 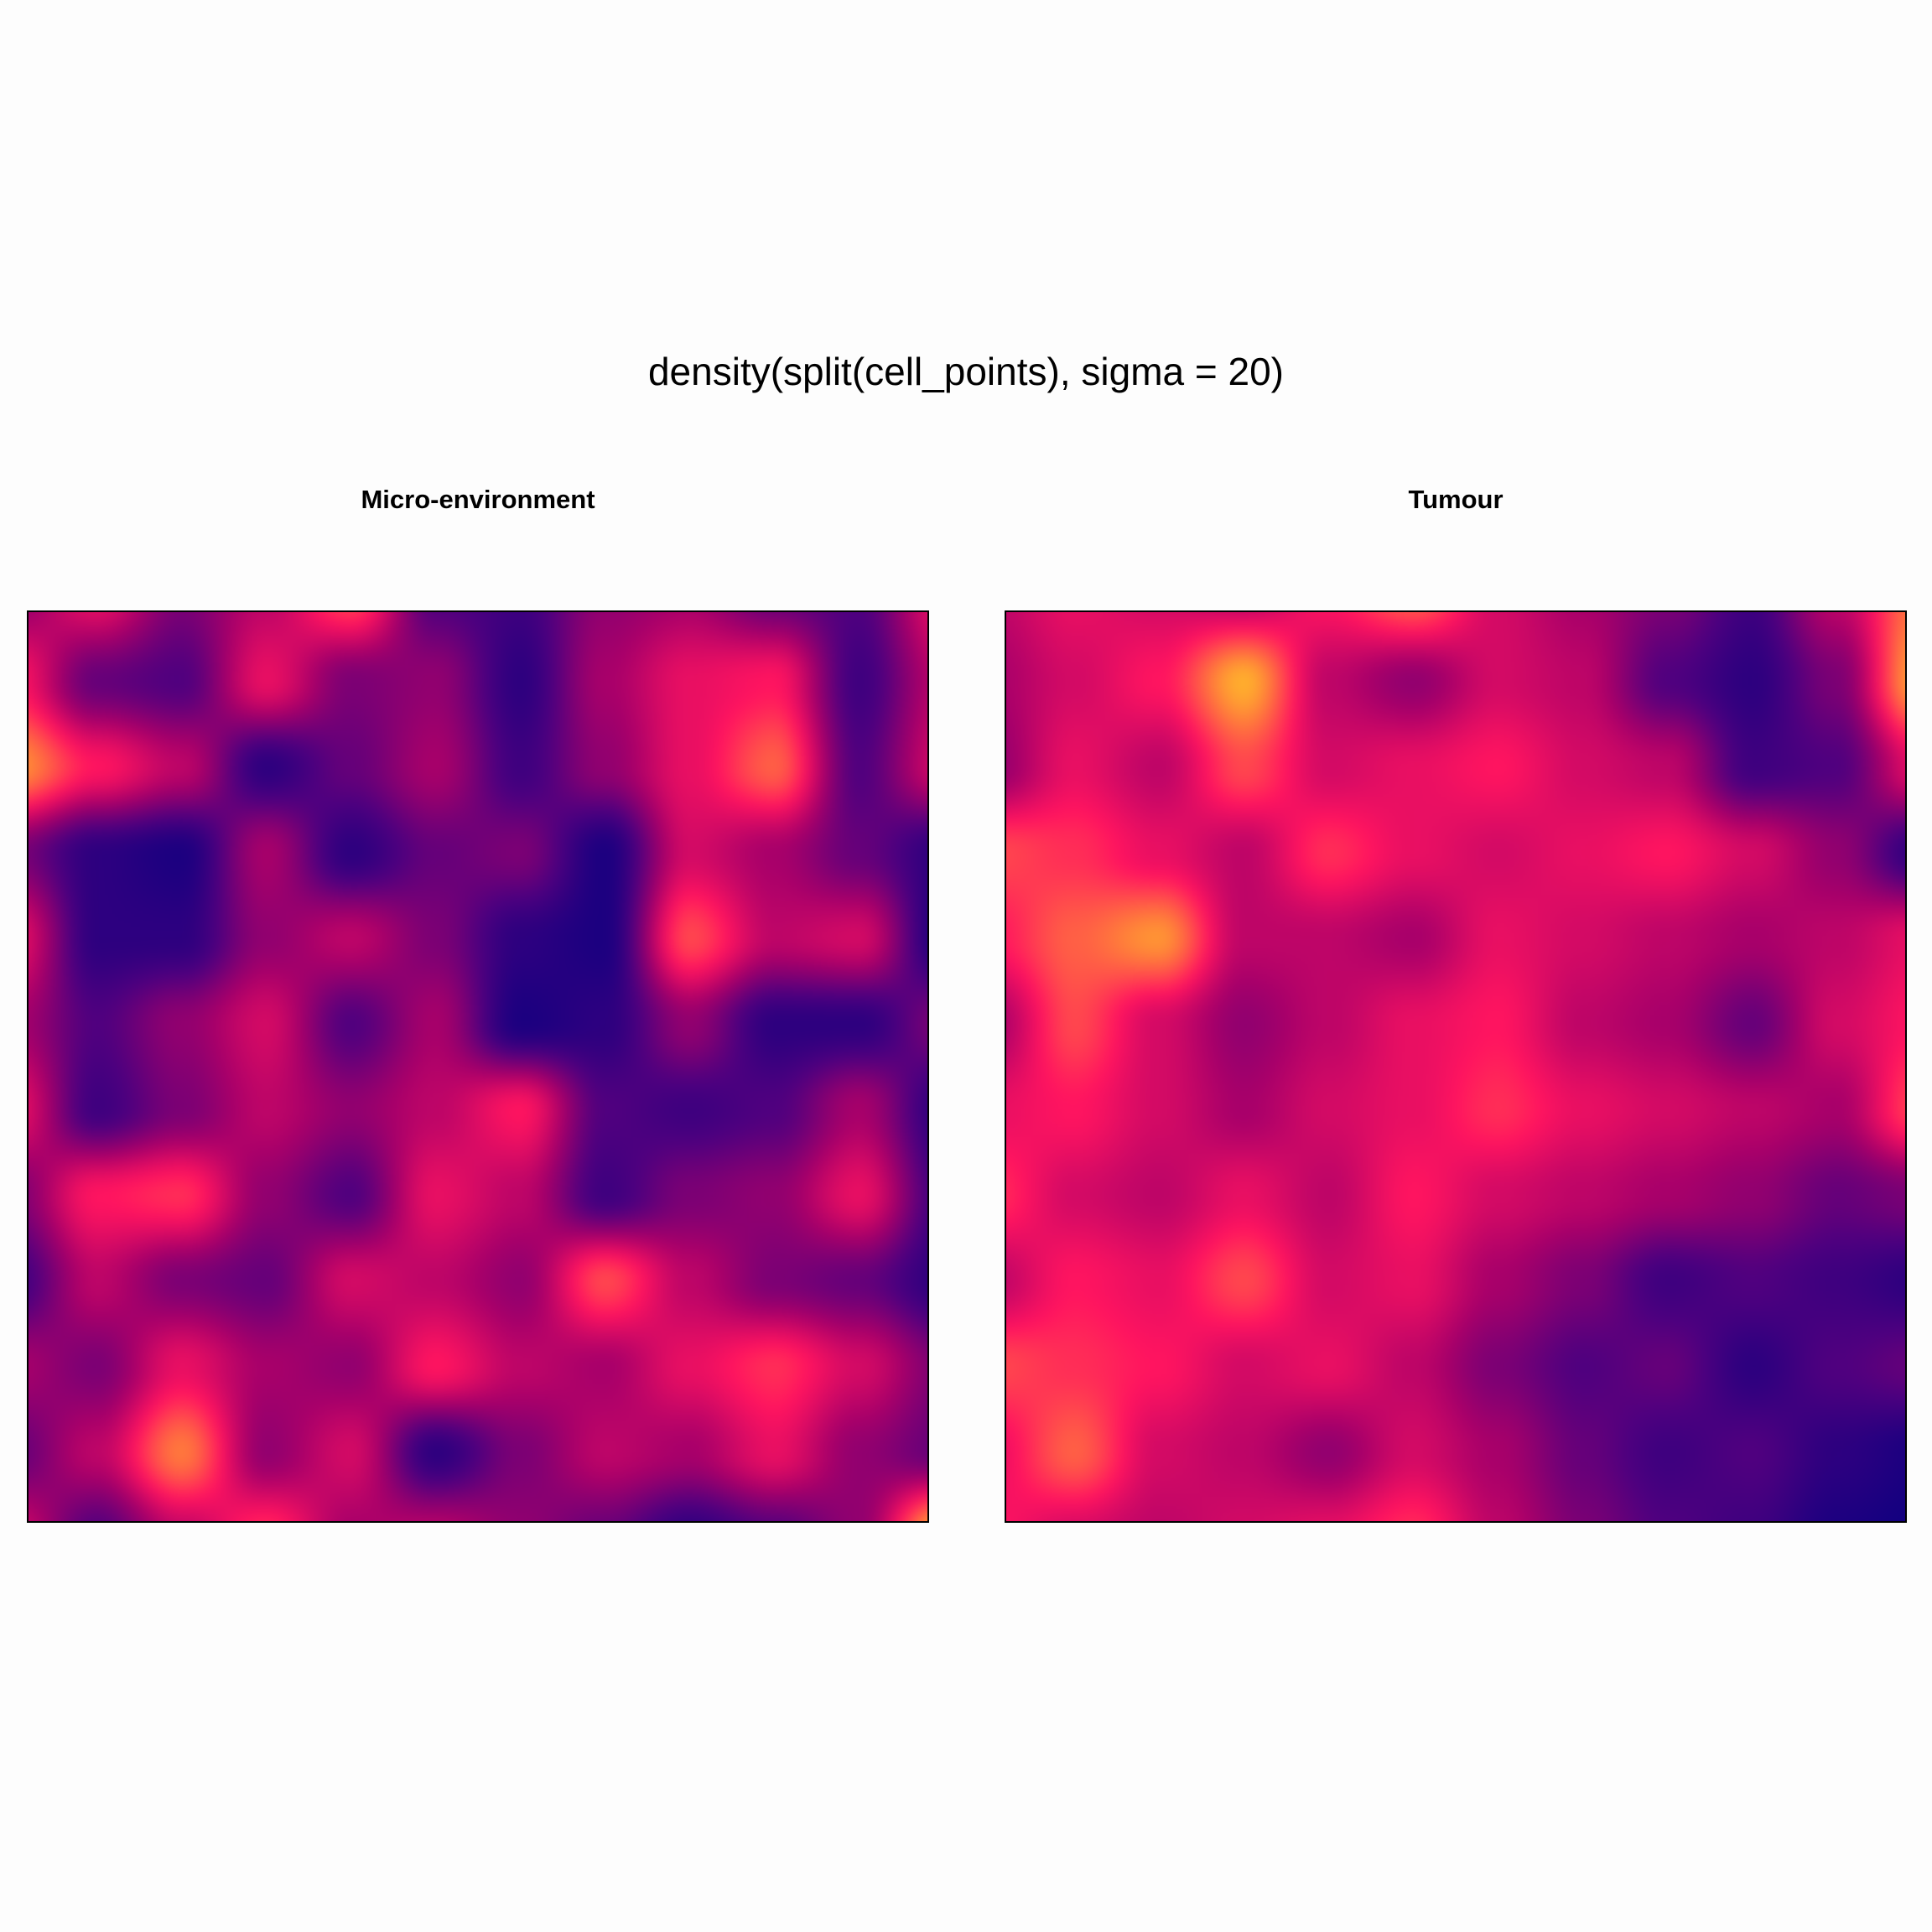 I want to click on panel-title-tumour: Tumour, so click(x=1456, y=499).